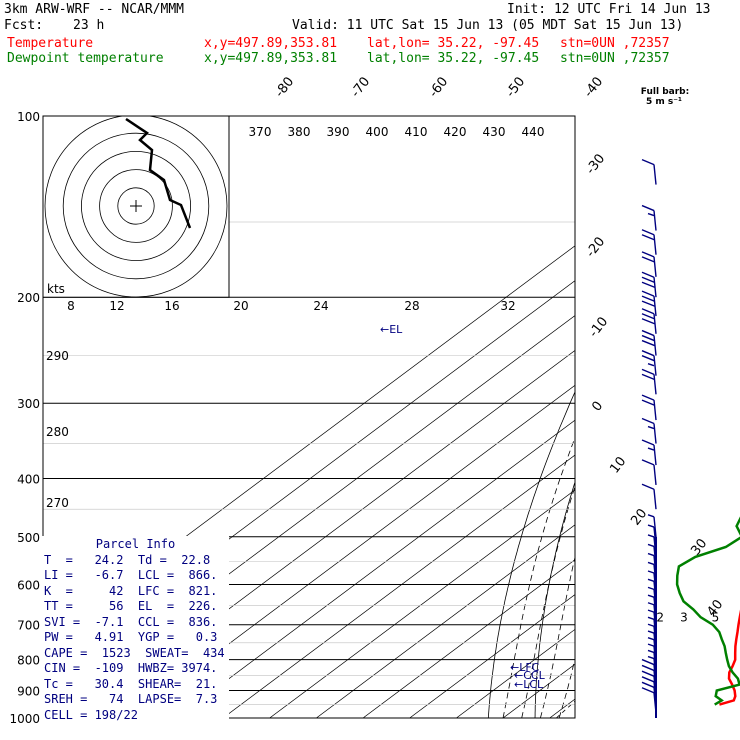 The height and width of the screenshot is (740, 740). I want to click on sounding-series, so click(707, 611).